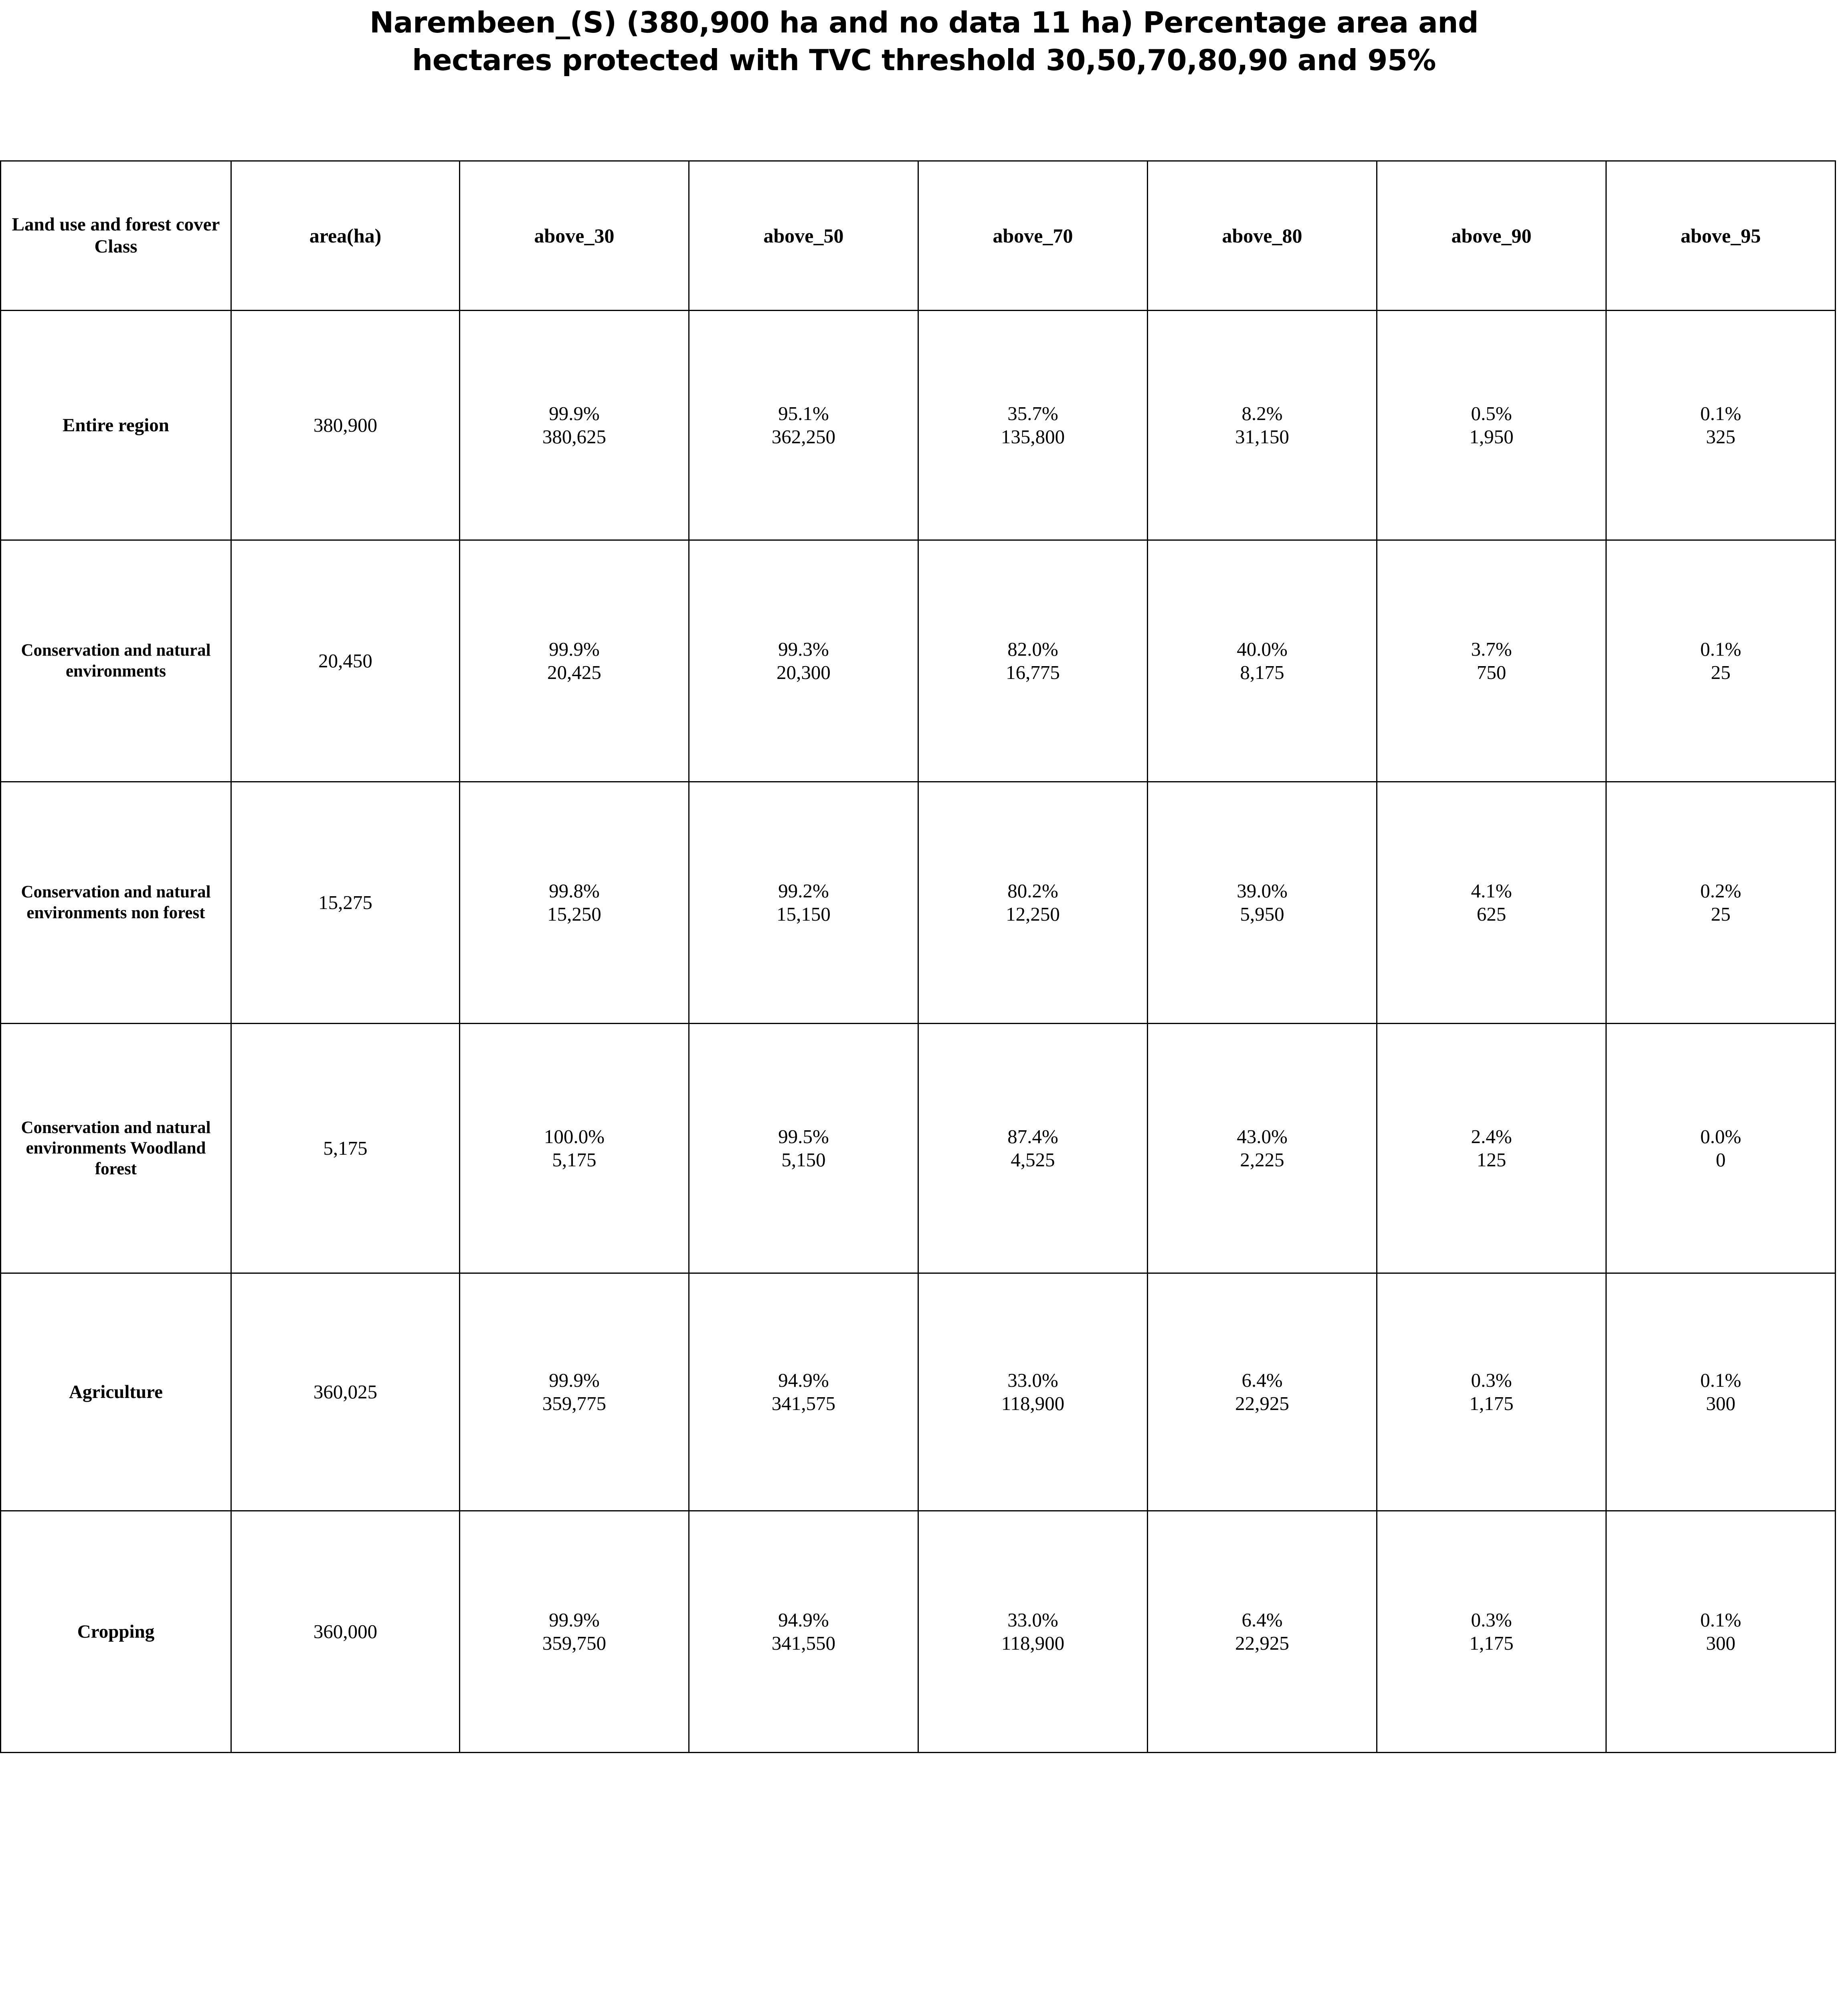 The width and height of the screenshot is (1848, 2004). What do you see at coordinates (574, 437) in the screenshot?
I see `cell-hectares: 380,625` at bounding box center [574, 437].